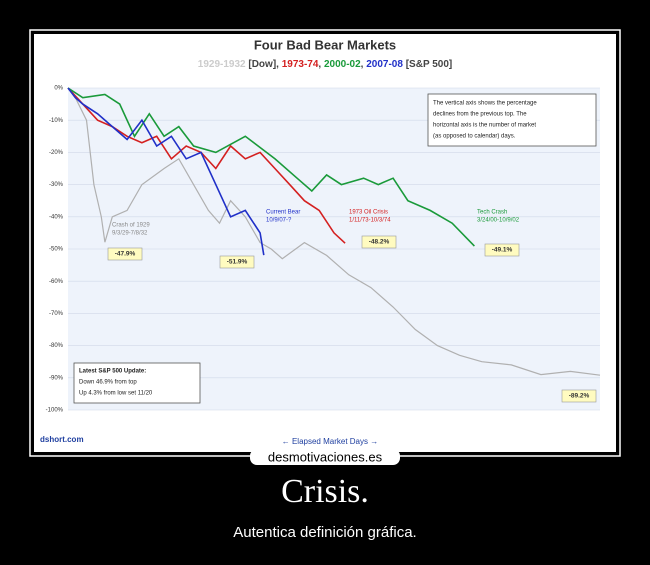 This screenshot has height=565, width=650. Describe the element at coordinates (58, 89) in the screenshot. I see `y-tick-label: 0%` at that location.